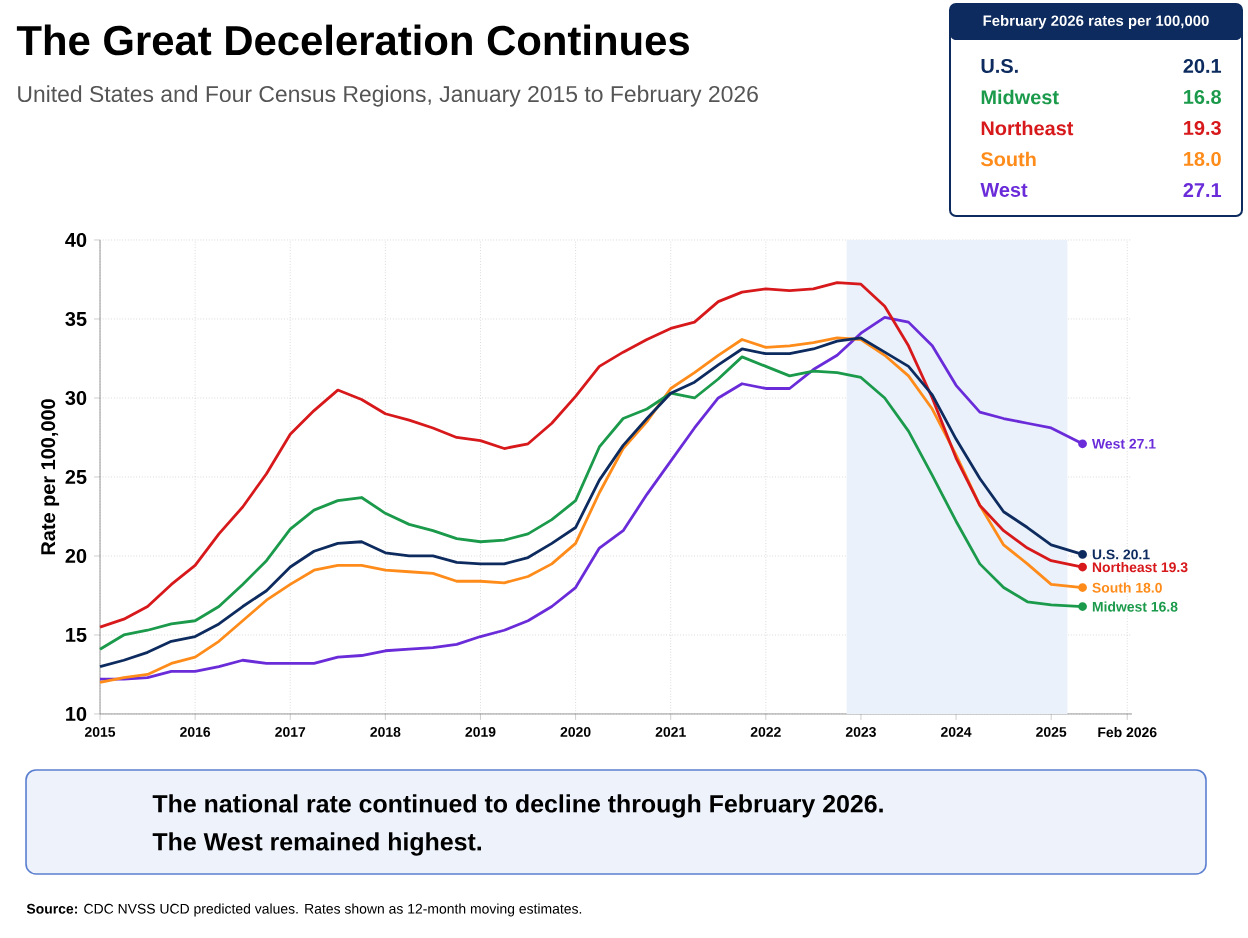 Image resolution: width=1248 pixels, height=938 pixels. I want to click on y-tick-label: 40, so click(76, 240).